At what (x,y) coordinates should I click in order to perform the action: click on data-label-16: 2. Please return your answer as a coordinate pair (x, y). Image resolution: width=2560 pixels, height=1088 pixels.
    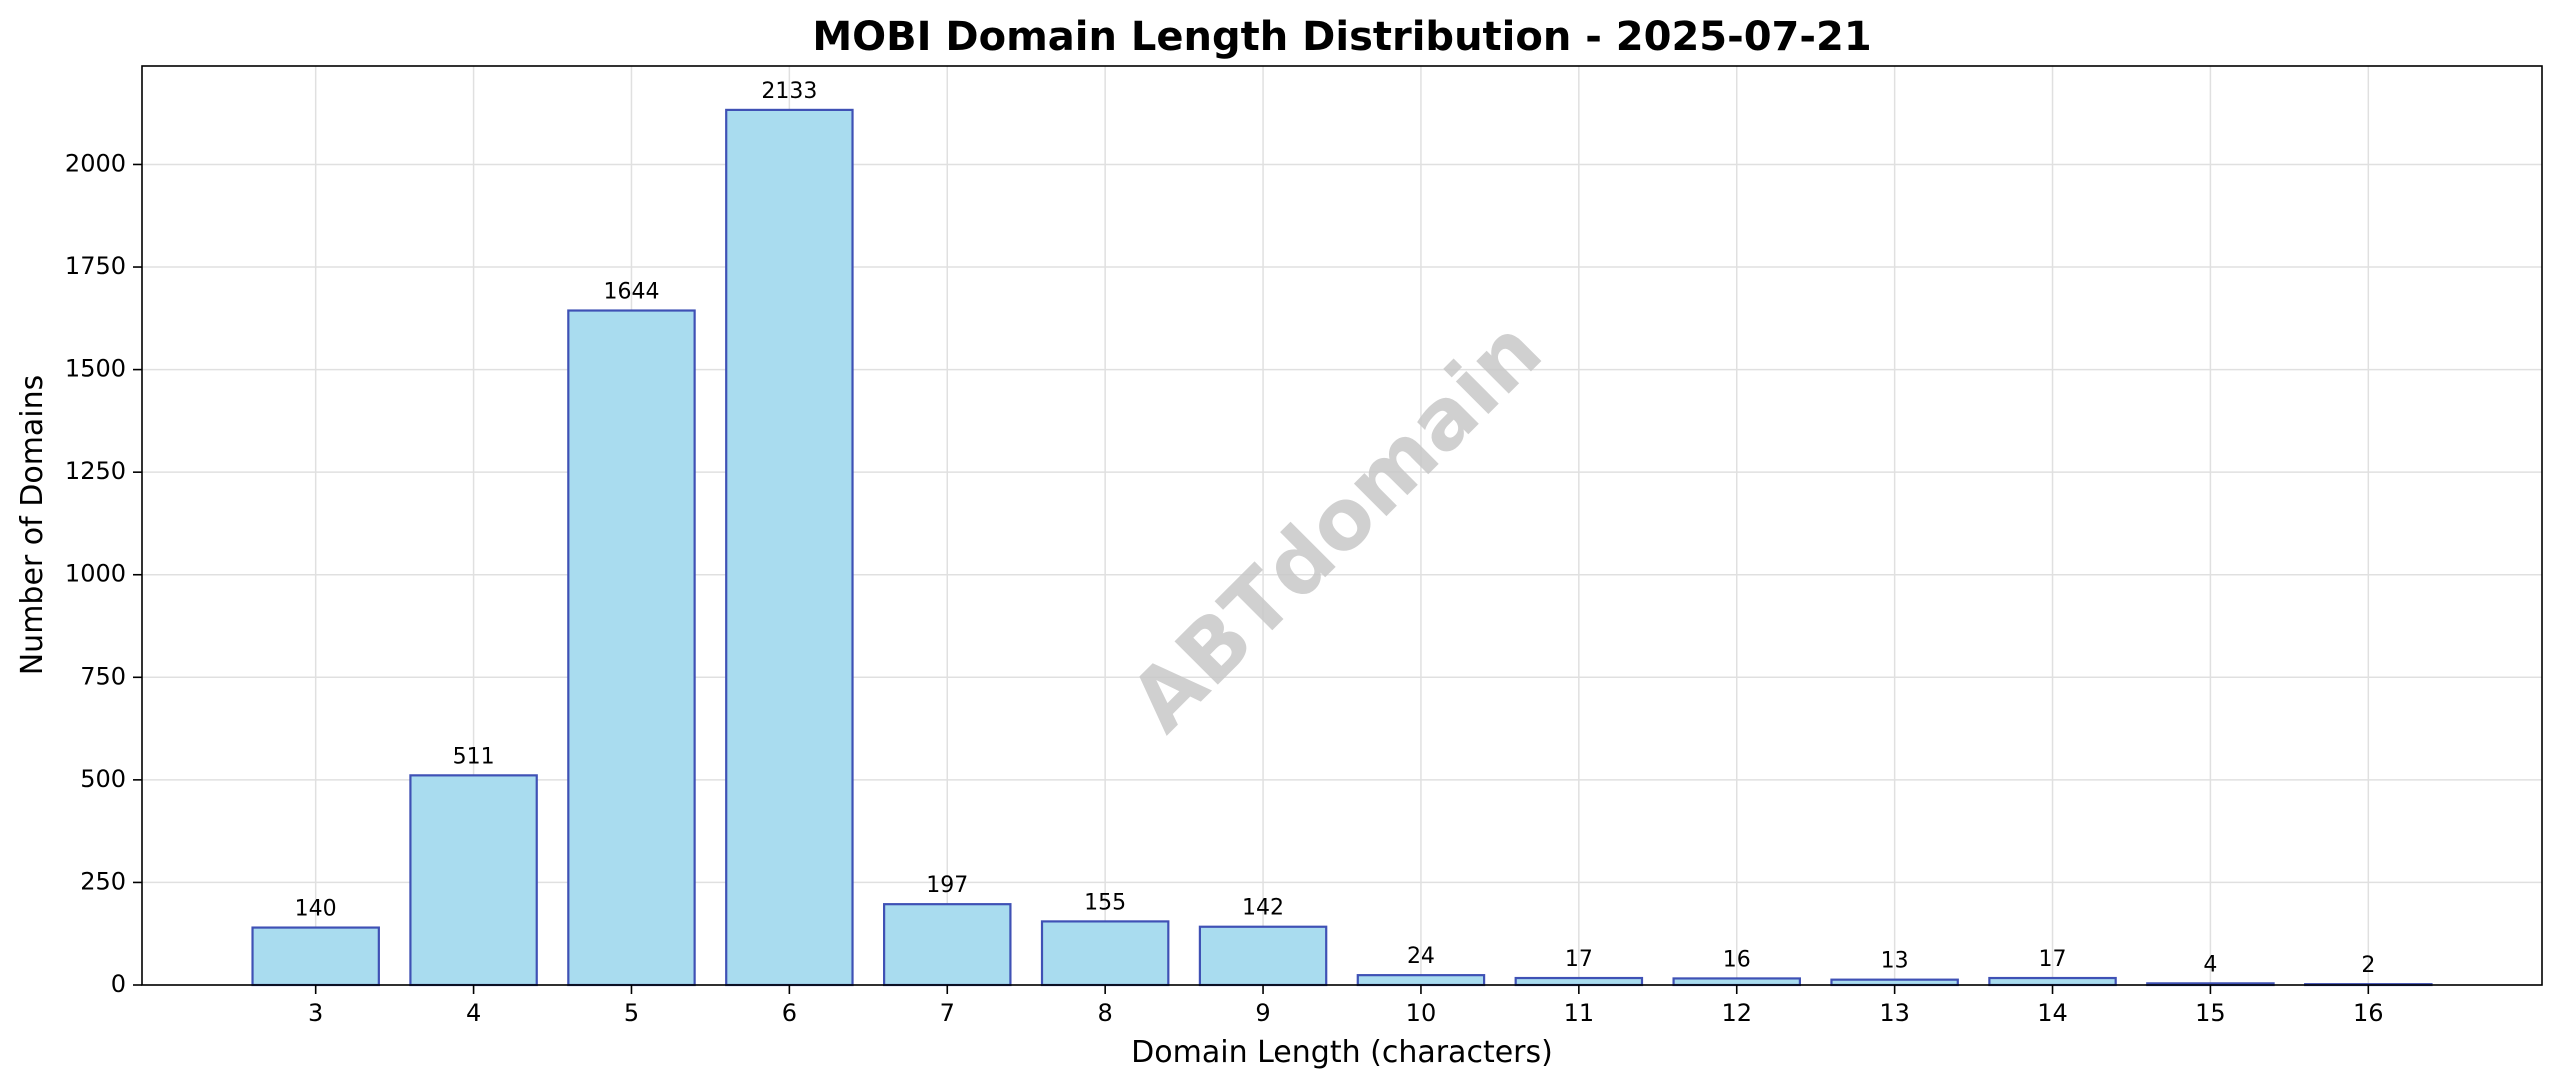
    Looking at the image, I should click on (2368, 965).